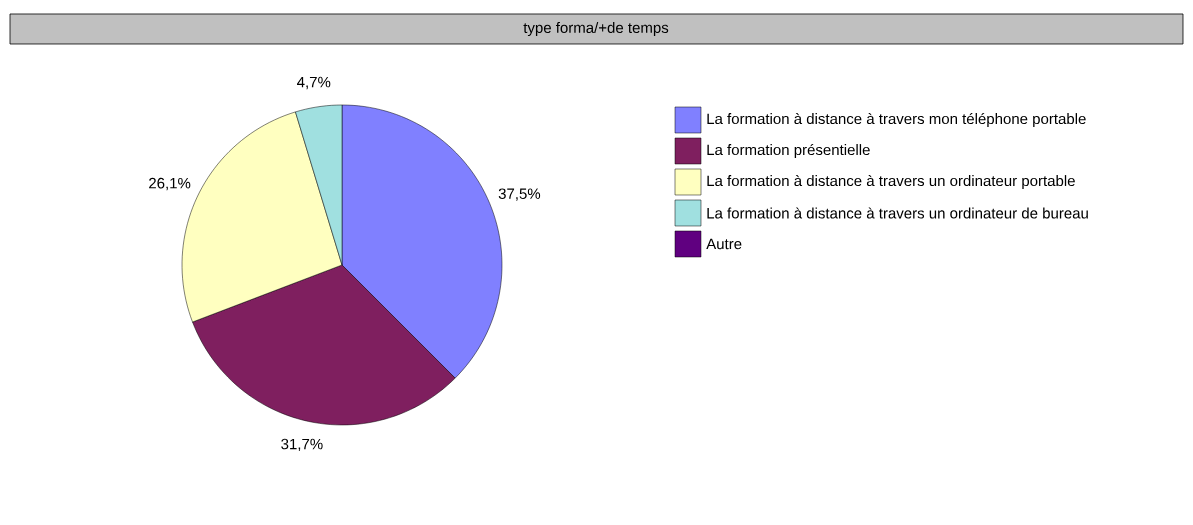 This screenshot has height=525, width=1193. Describe the element at coordinates (896, 120) in the screenshot. I see `legend-label: La formation à distance à travers mon téléphone portable` at that location.